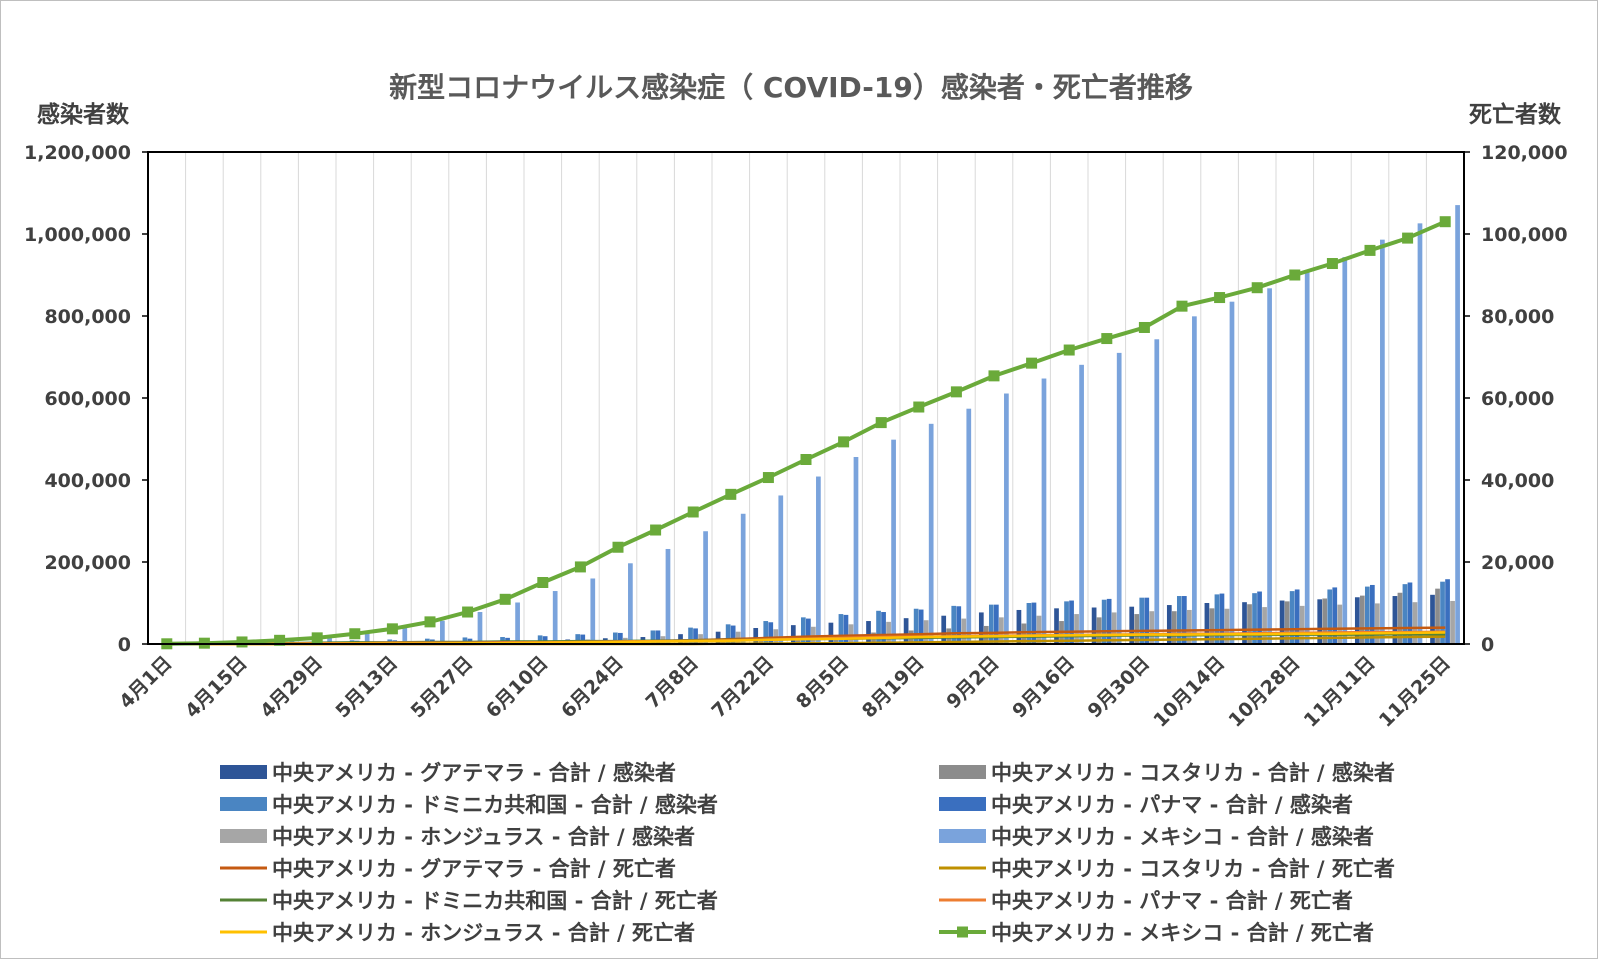  What do you see at coordinates (1524, 399) in the screenshot?
I see `y-ticks-right: 0 20,000 40,000 60,000 80,000 100,000 120,000` at bounding box center [1524, 399].